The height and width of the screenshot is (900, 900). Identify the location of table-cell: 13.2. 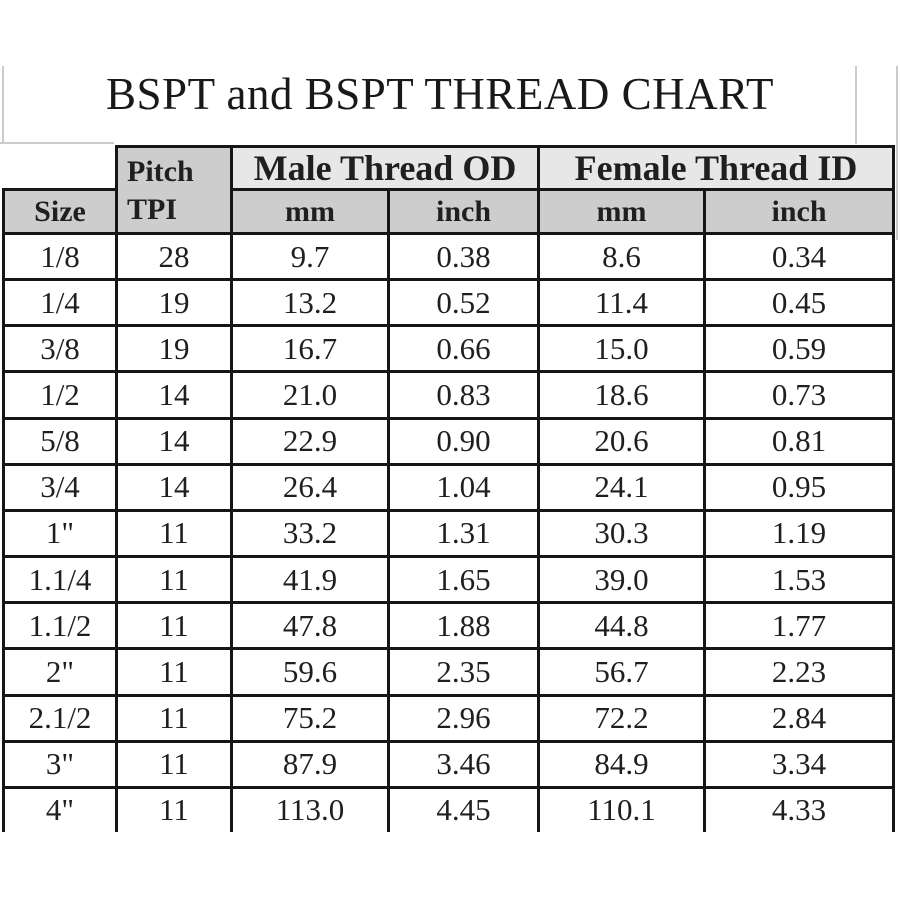
(308, 301).